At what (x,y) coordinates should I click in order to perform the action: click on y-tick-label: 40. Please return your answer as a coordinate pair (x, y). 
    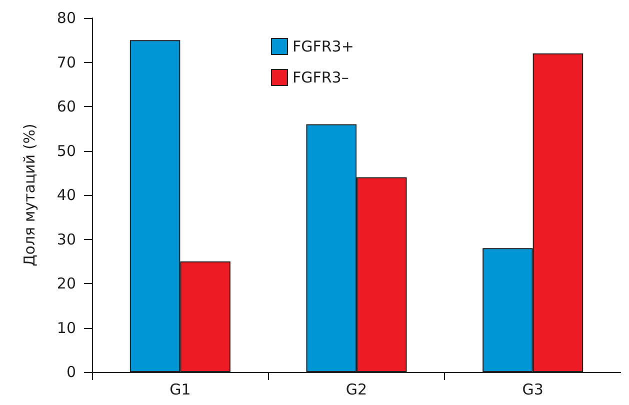
    Looking at the image, I should click on (66, 195).